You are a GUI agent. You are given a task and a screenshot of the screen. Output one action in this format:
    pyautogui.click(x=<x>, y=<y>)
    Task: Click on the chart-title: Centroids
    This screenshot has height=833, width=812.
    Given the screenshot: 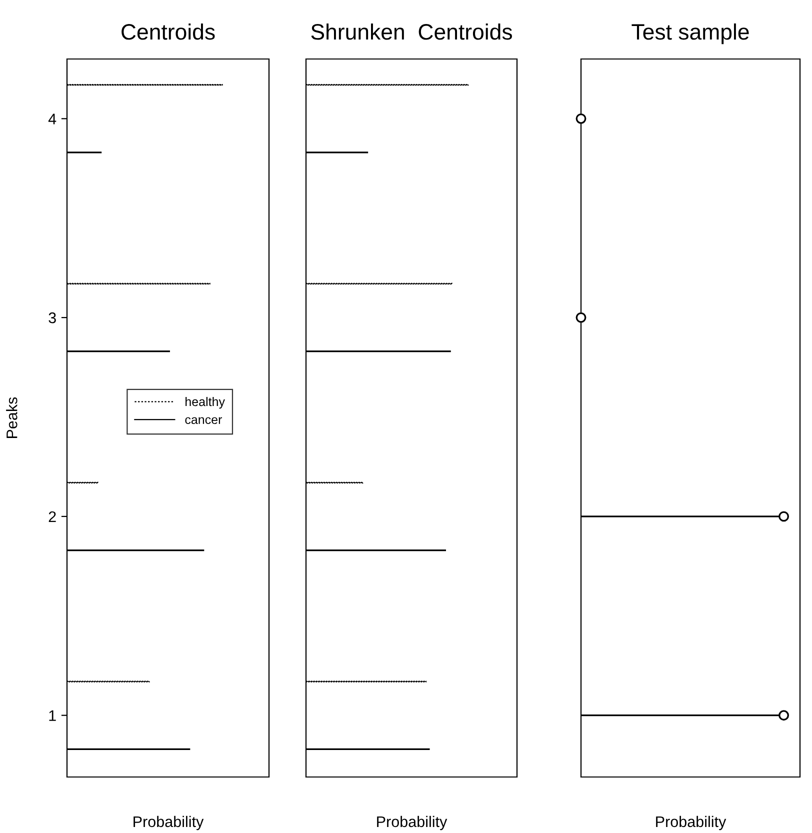 What is the action you would take?
    pyautogui.click(x=168, y=31)
    